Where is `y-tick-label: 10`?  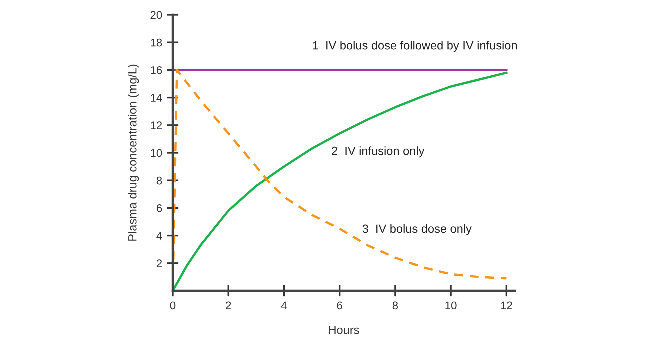
y-tick-label: 10 is located at coordinates (156, 153).